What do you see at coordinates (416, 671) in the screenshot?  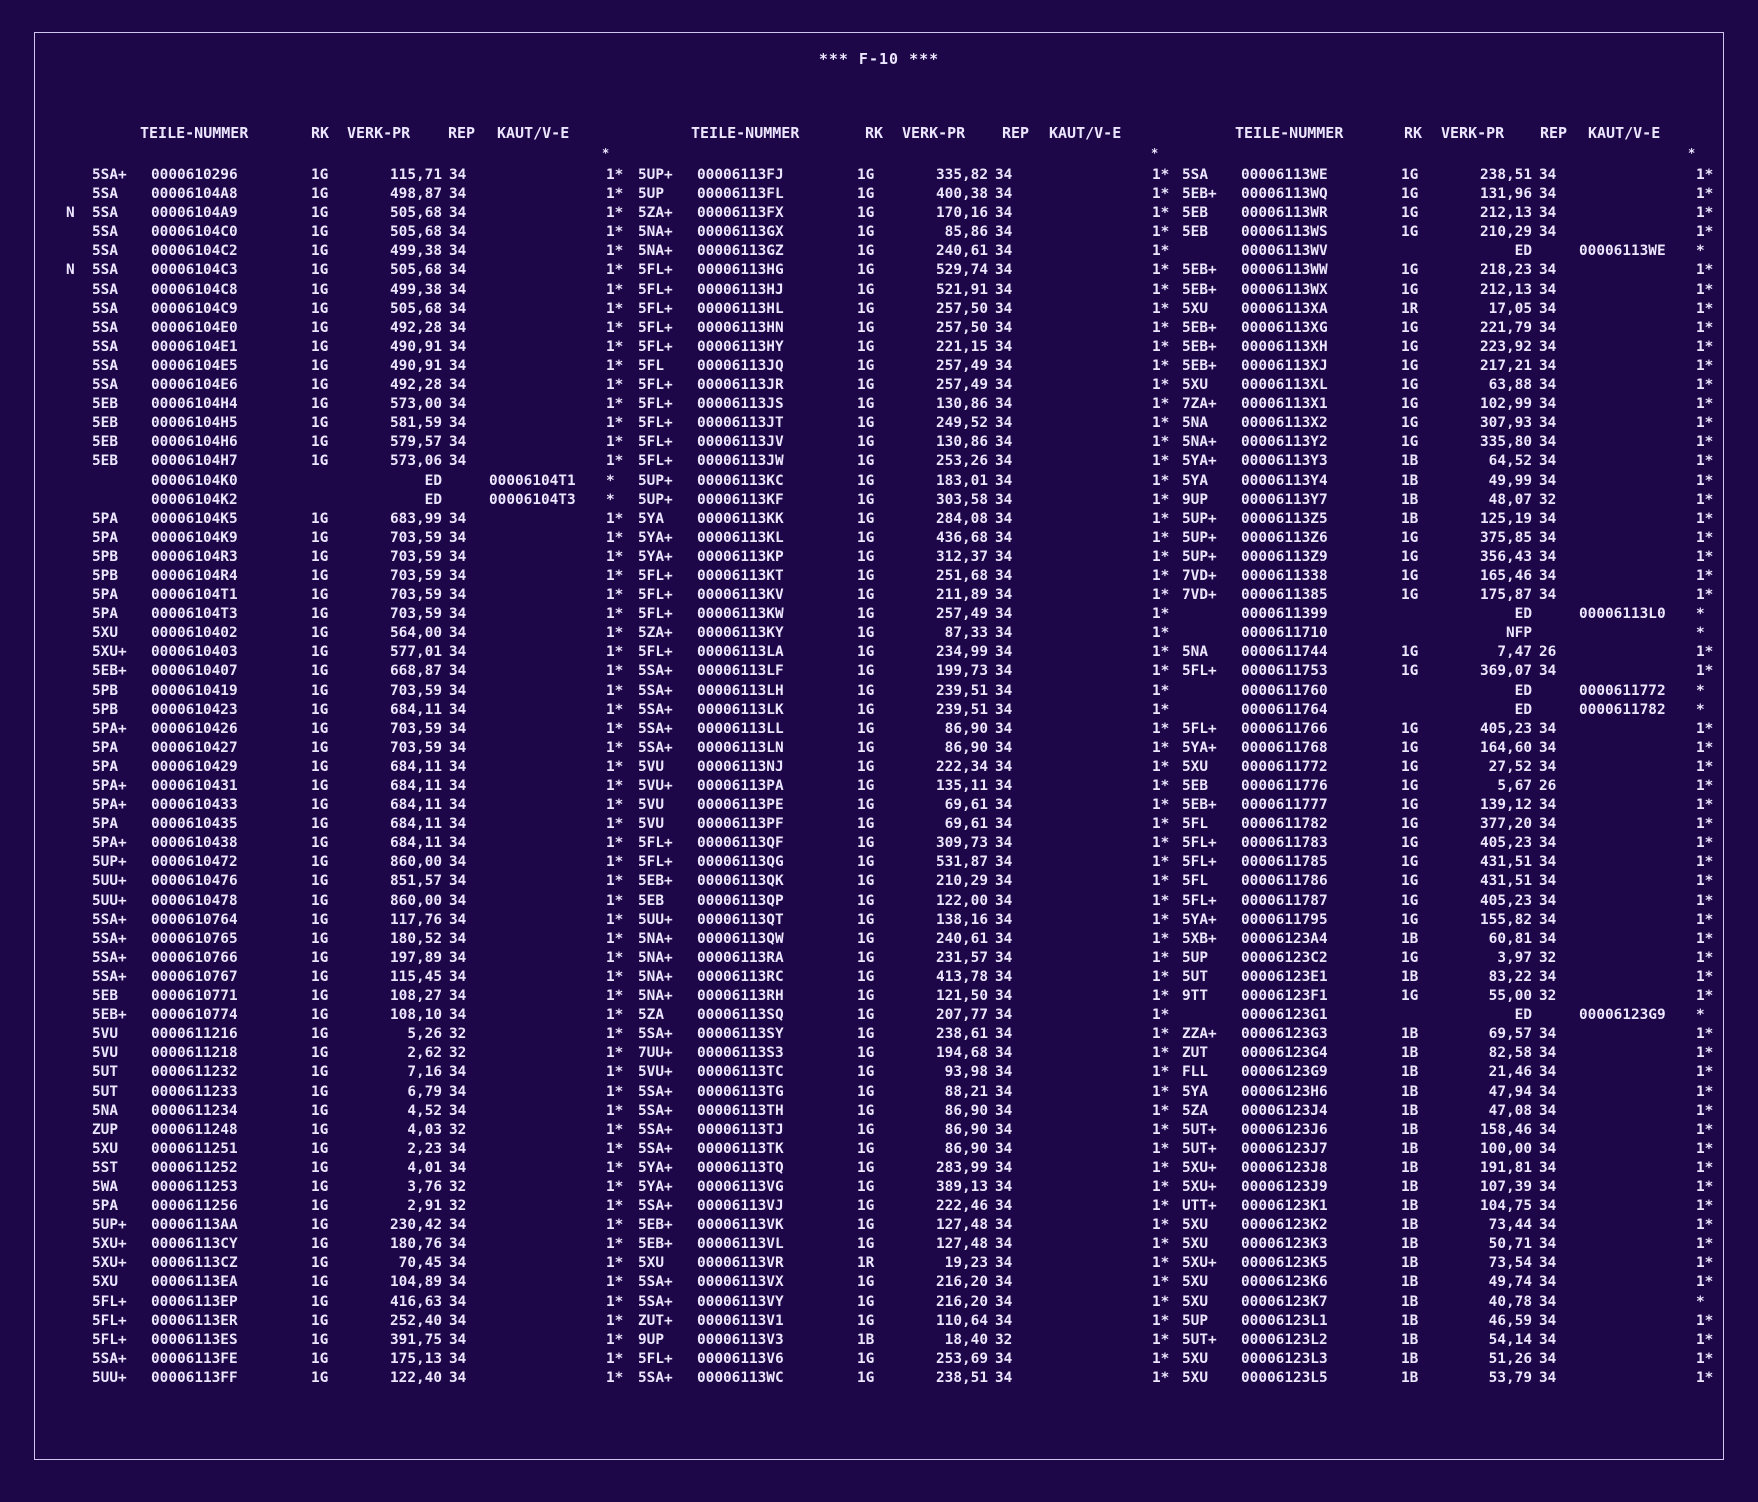 I see `cell-pr: 668,87` at bounding box center [416, 671].